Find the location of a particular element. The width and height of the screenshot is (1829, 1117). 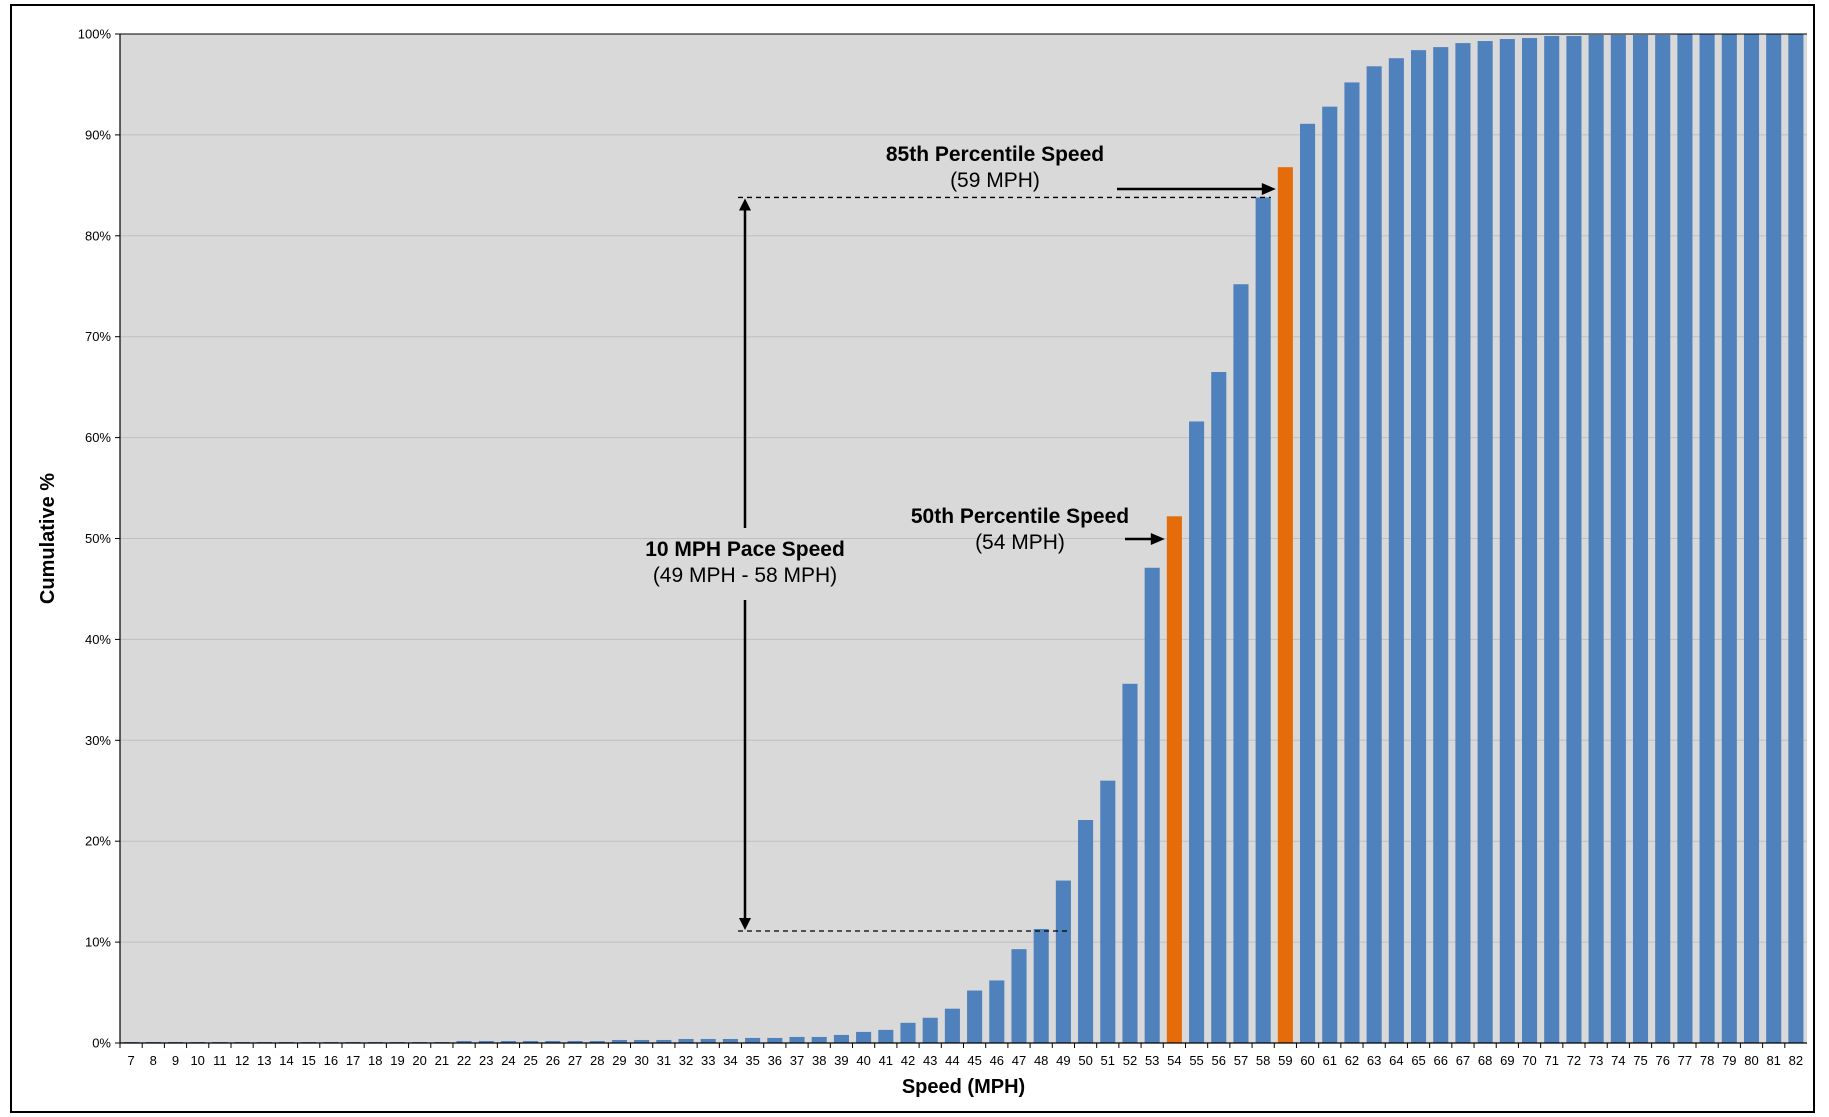

x-tick-label: 26 is located at coordinates (553, 1060).